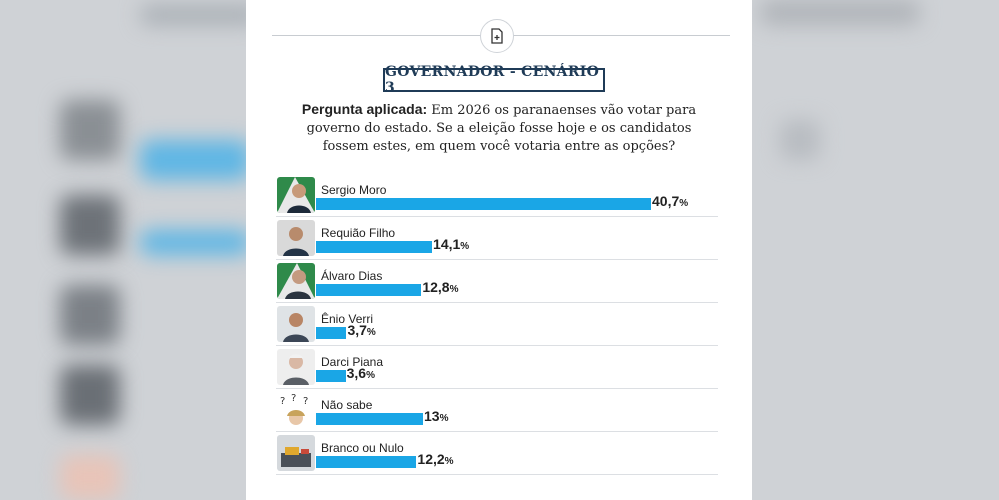 Image resolution: width=999 pixels, height=500 pixels. What do you see at coordinates (361, 330) in the screenshot?
I see `bar-value: 3,7%` at bounding box center [361, 330].